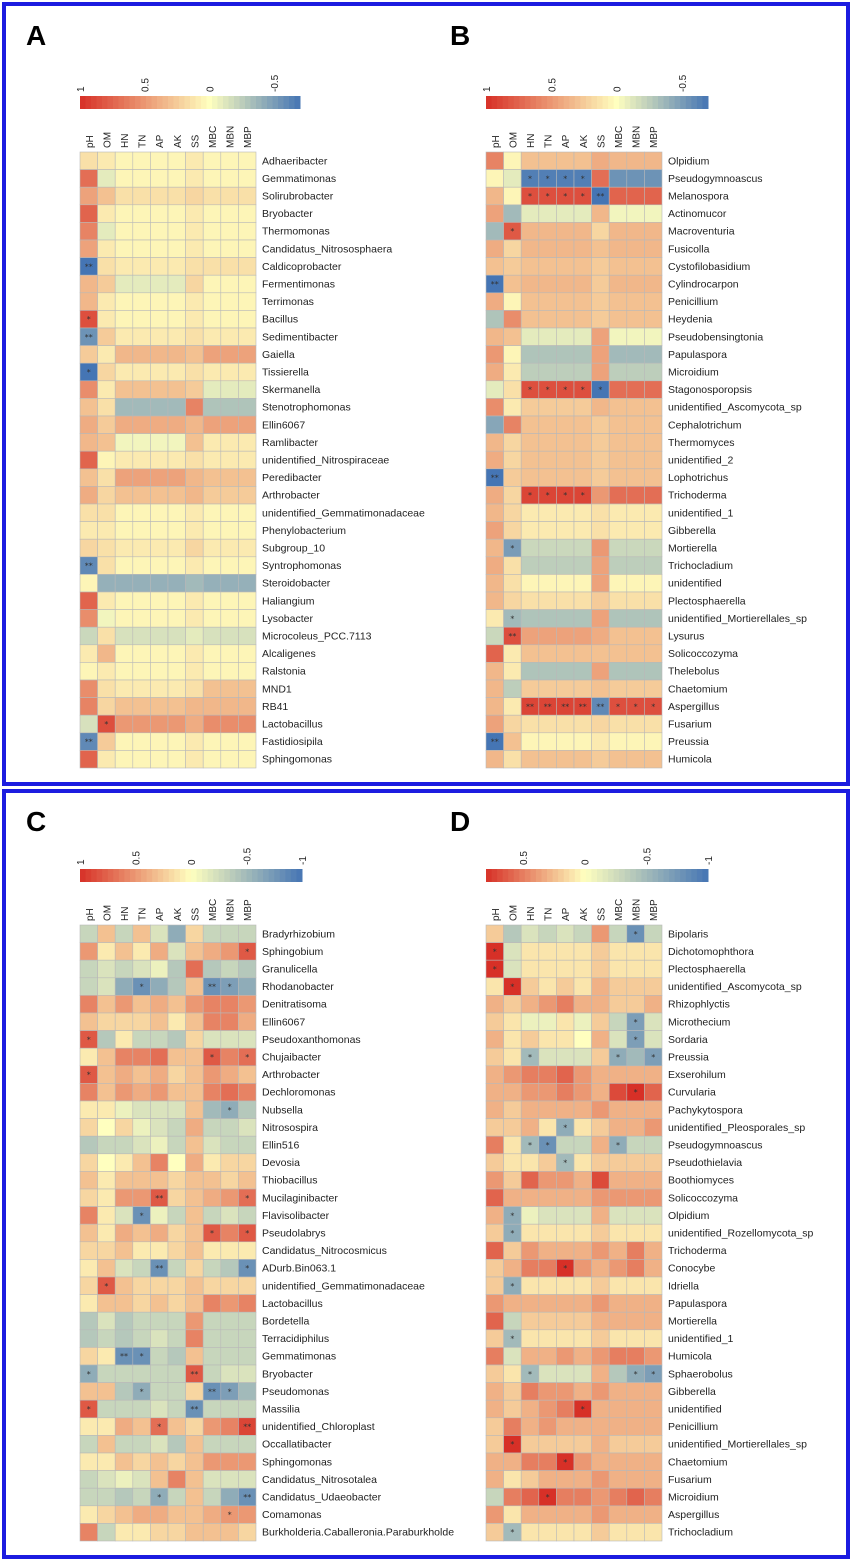 Image resolution: width=854 pixels, height=1562 pixels. I want to click on column-label-ph: pH, so click(90, 141).